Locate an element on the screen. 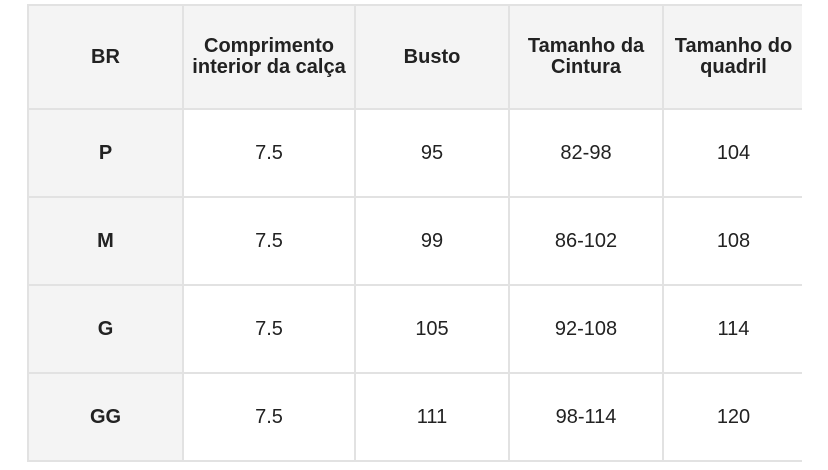  cell-hip: 104 is located at coordinates (732, 153).